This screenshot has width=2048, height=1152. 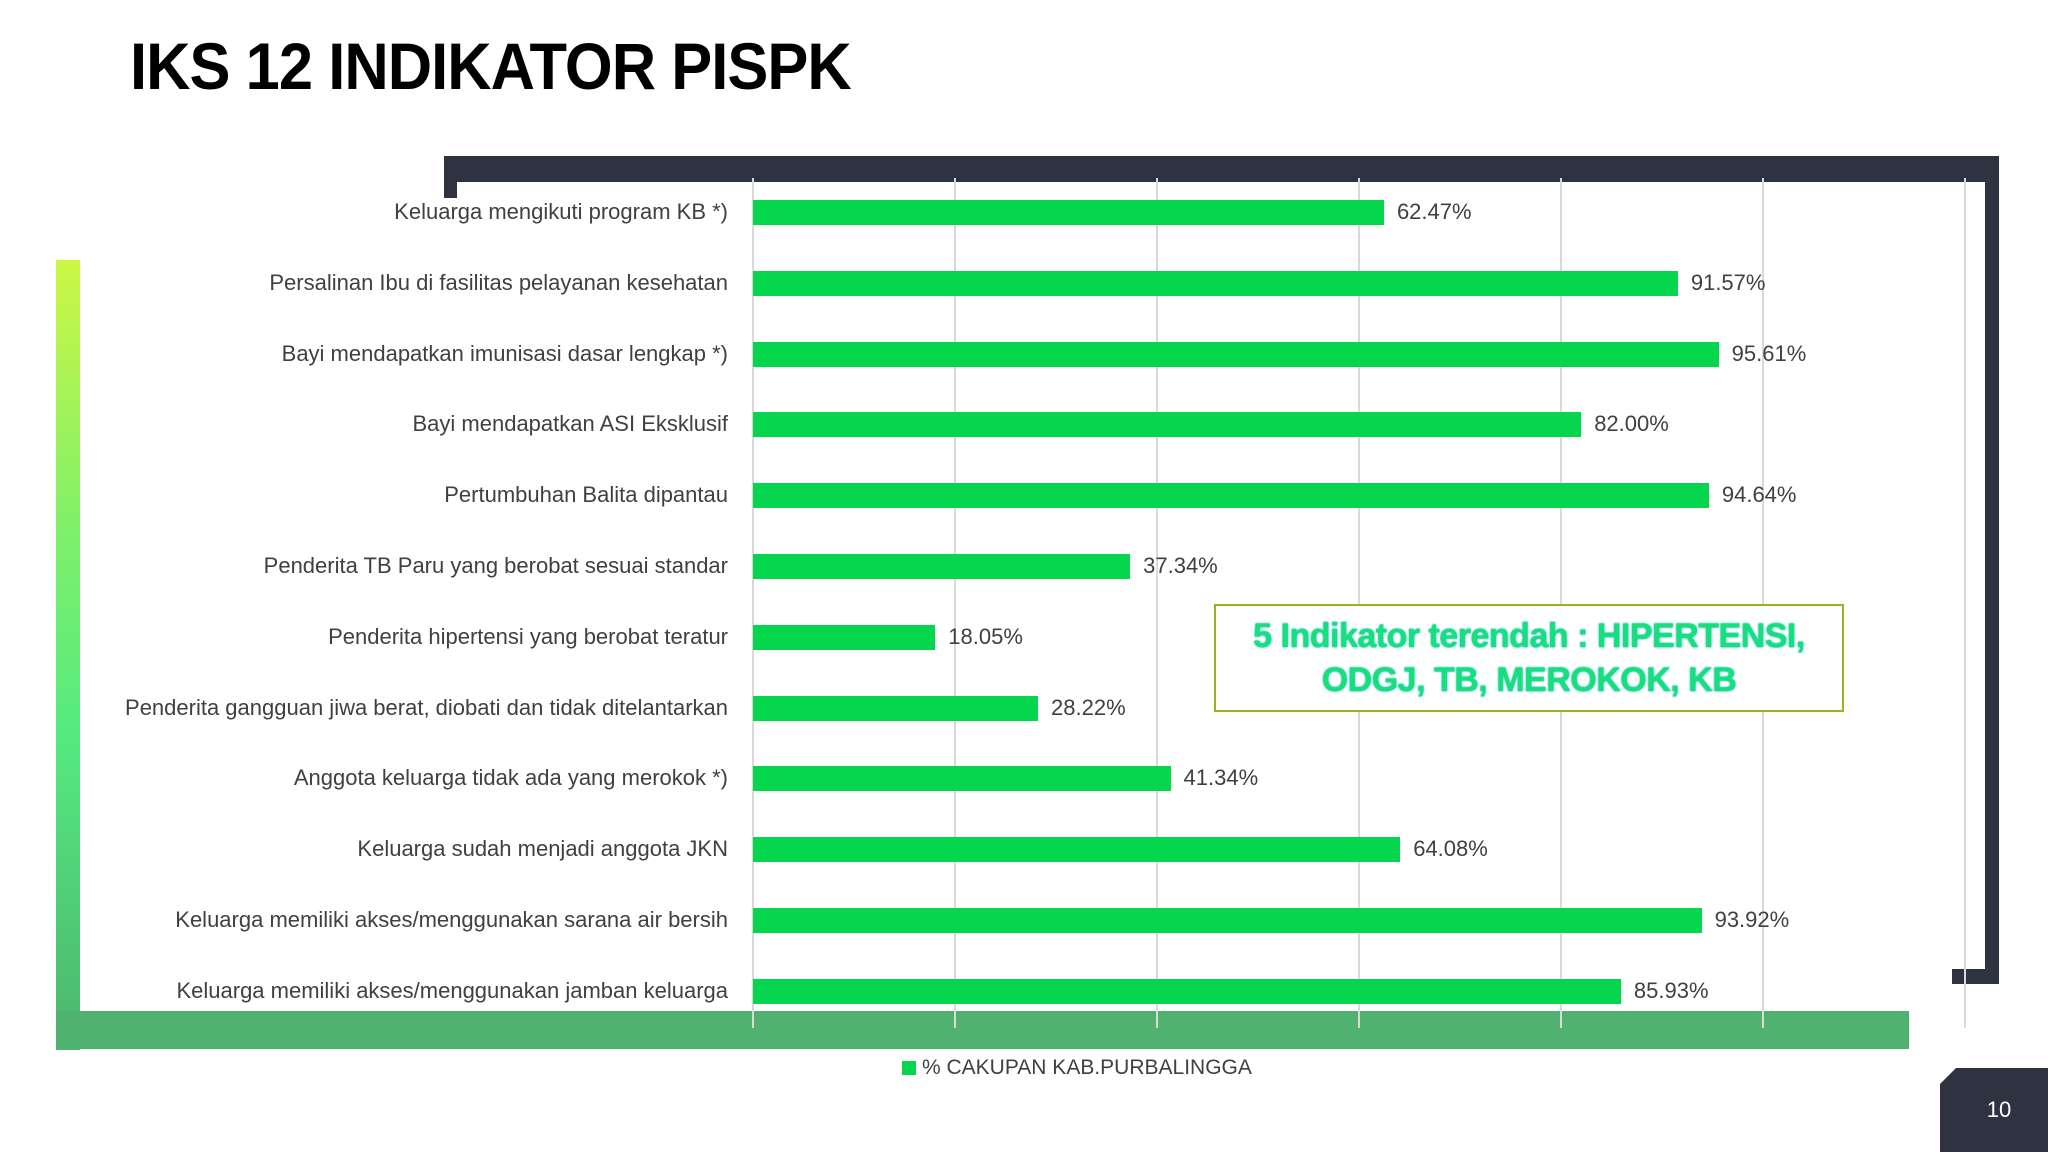 I want to click on chart-row: Pertumbuhan Balita dipantau 94.64%, so click(x=1024, y=495).